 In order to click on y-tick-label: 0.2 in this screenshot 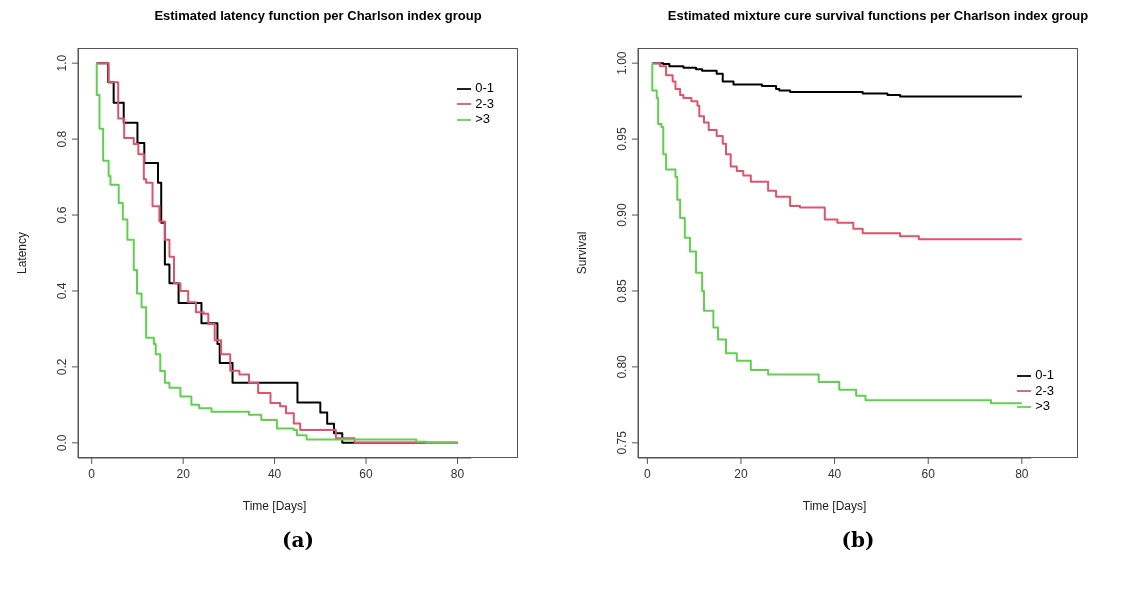, I will do `click(62, 367)`.